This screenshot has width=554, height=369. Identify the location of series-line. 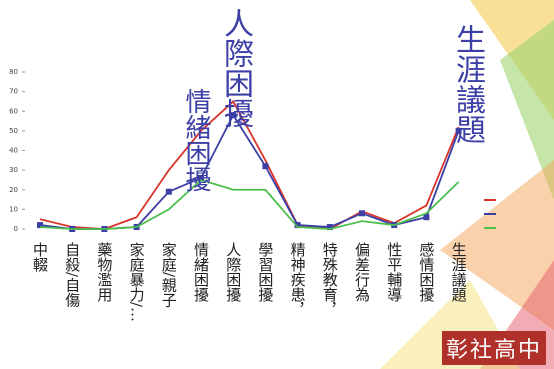
(249, 204).